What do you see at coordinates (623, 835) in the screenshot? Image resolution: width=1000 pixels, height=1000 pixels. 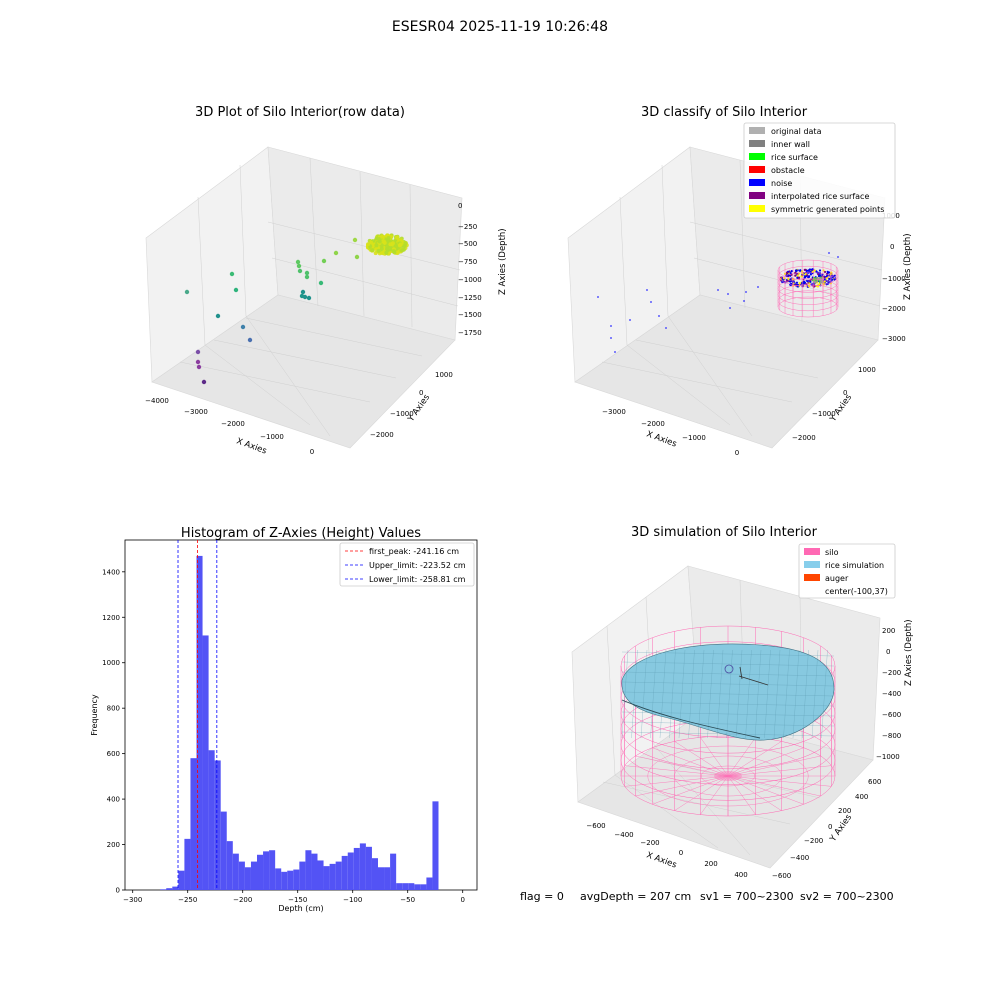 I see `x-tick: −400` at bounding box center [623, 835].